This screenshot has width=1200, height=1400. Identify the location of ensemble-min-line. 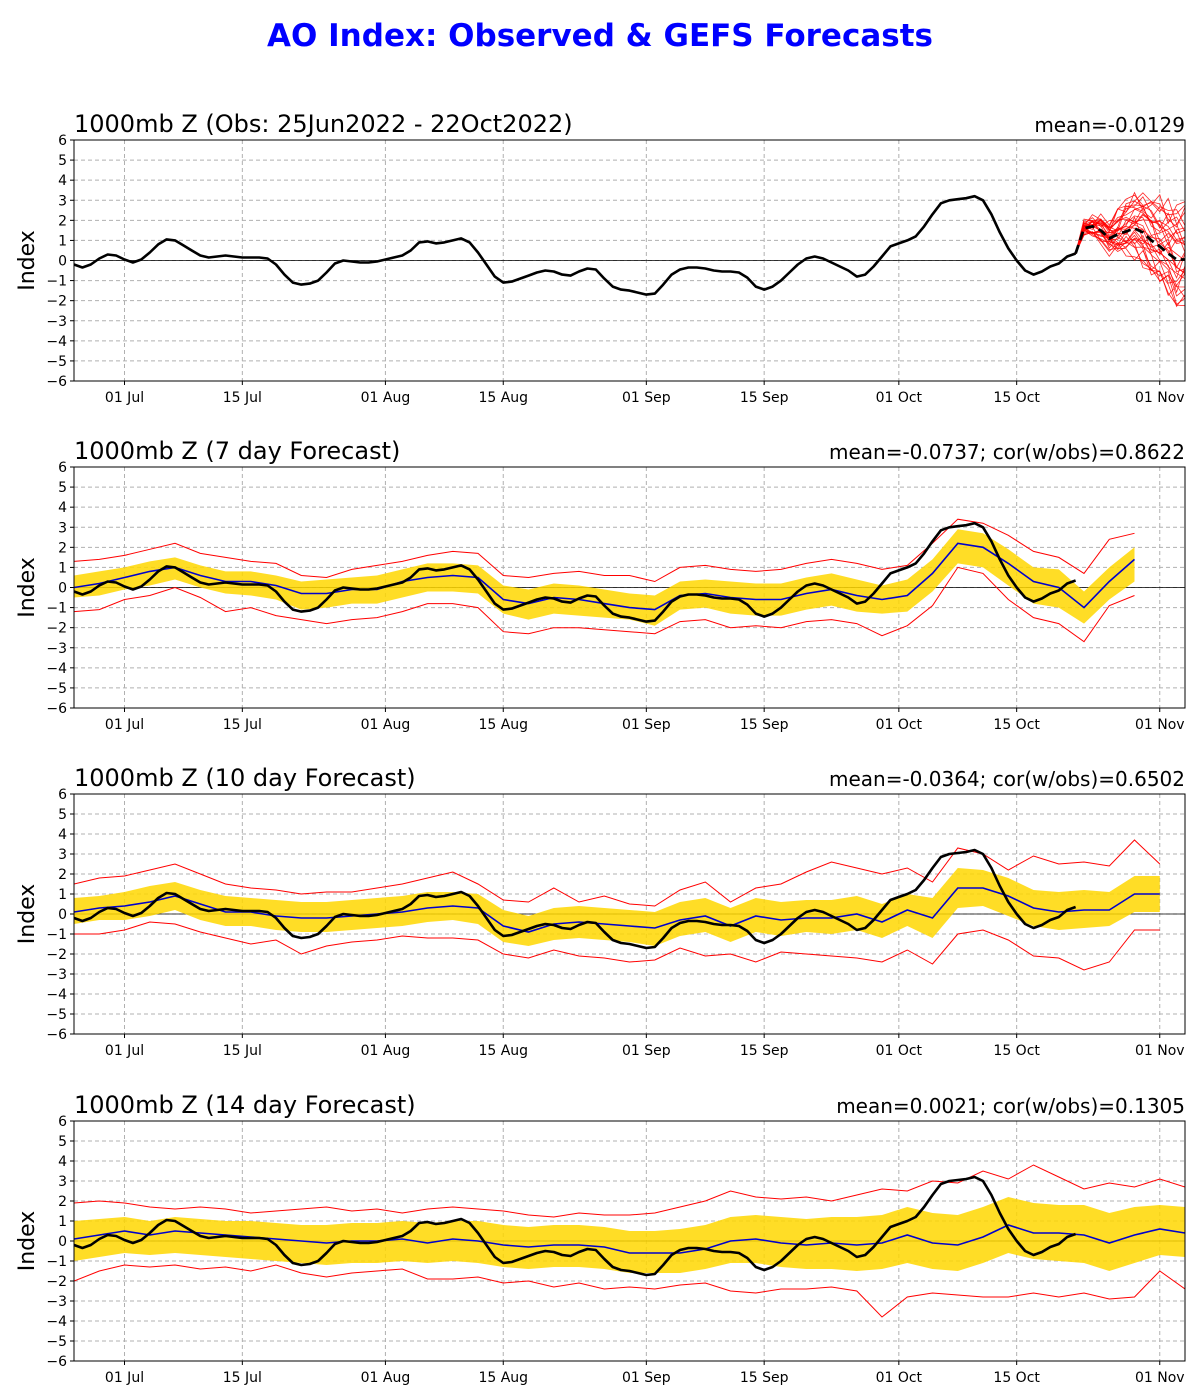
(604, 604).